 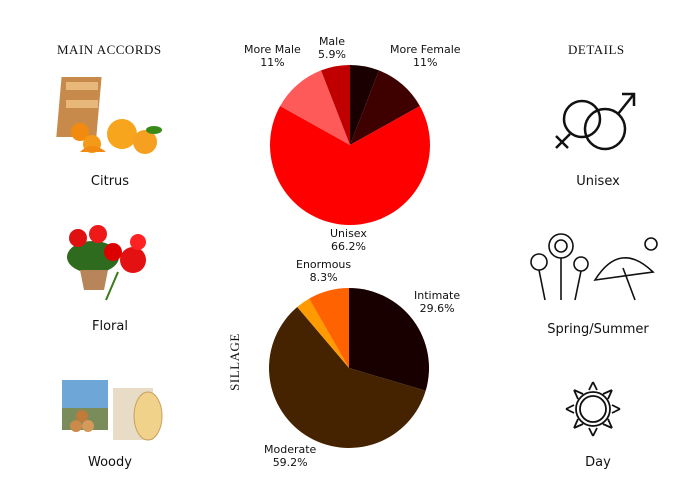 What do you see at coordinates (595, 121) in the screenshot?
I see `gender-symbols-icon` at bounding box center [595, 121].